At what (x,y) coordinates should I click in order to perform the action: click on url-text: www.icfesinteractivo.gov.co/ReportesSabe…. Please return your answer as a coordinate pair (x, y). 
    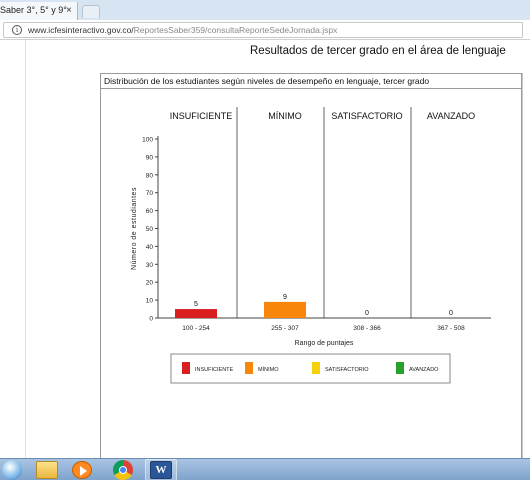
    Looking at the image, I should click on (182, 30).